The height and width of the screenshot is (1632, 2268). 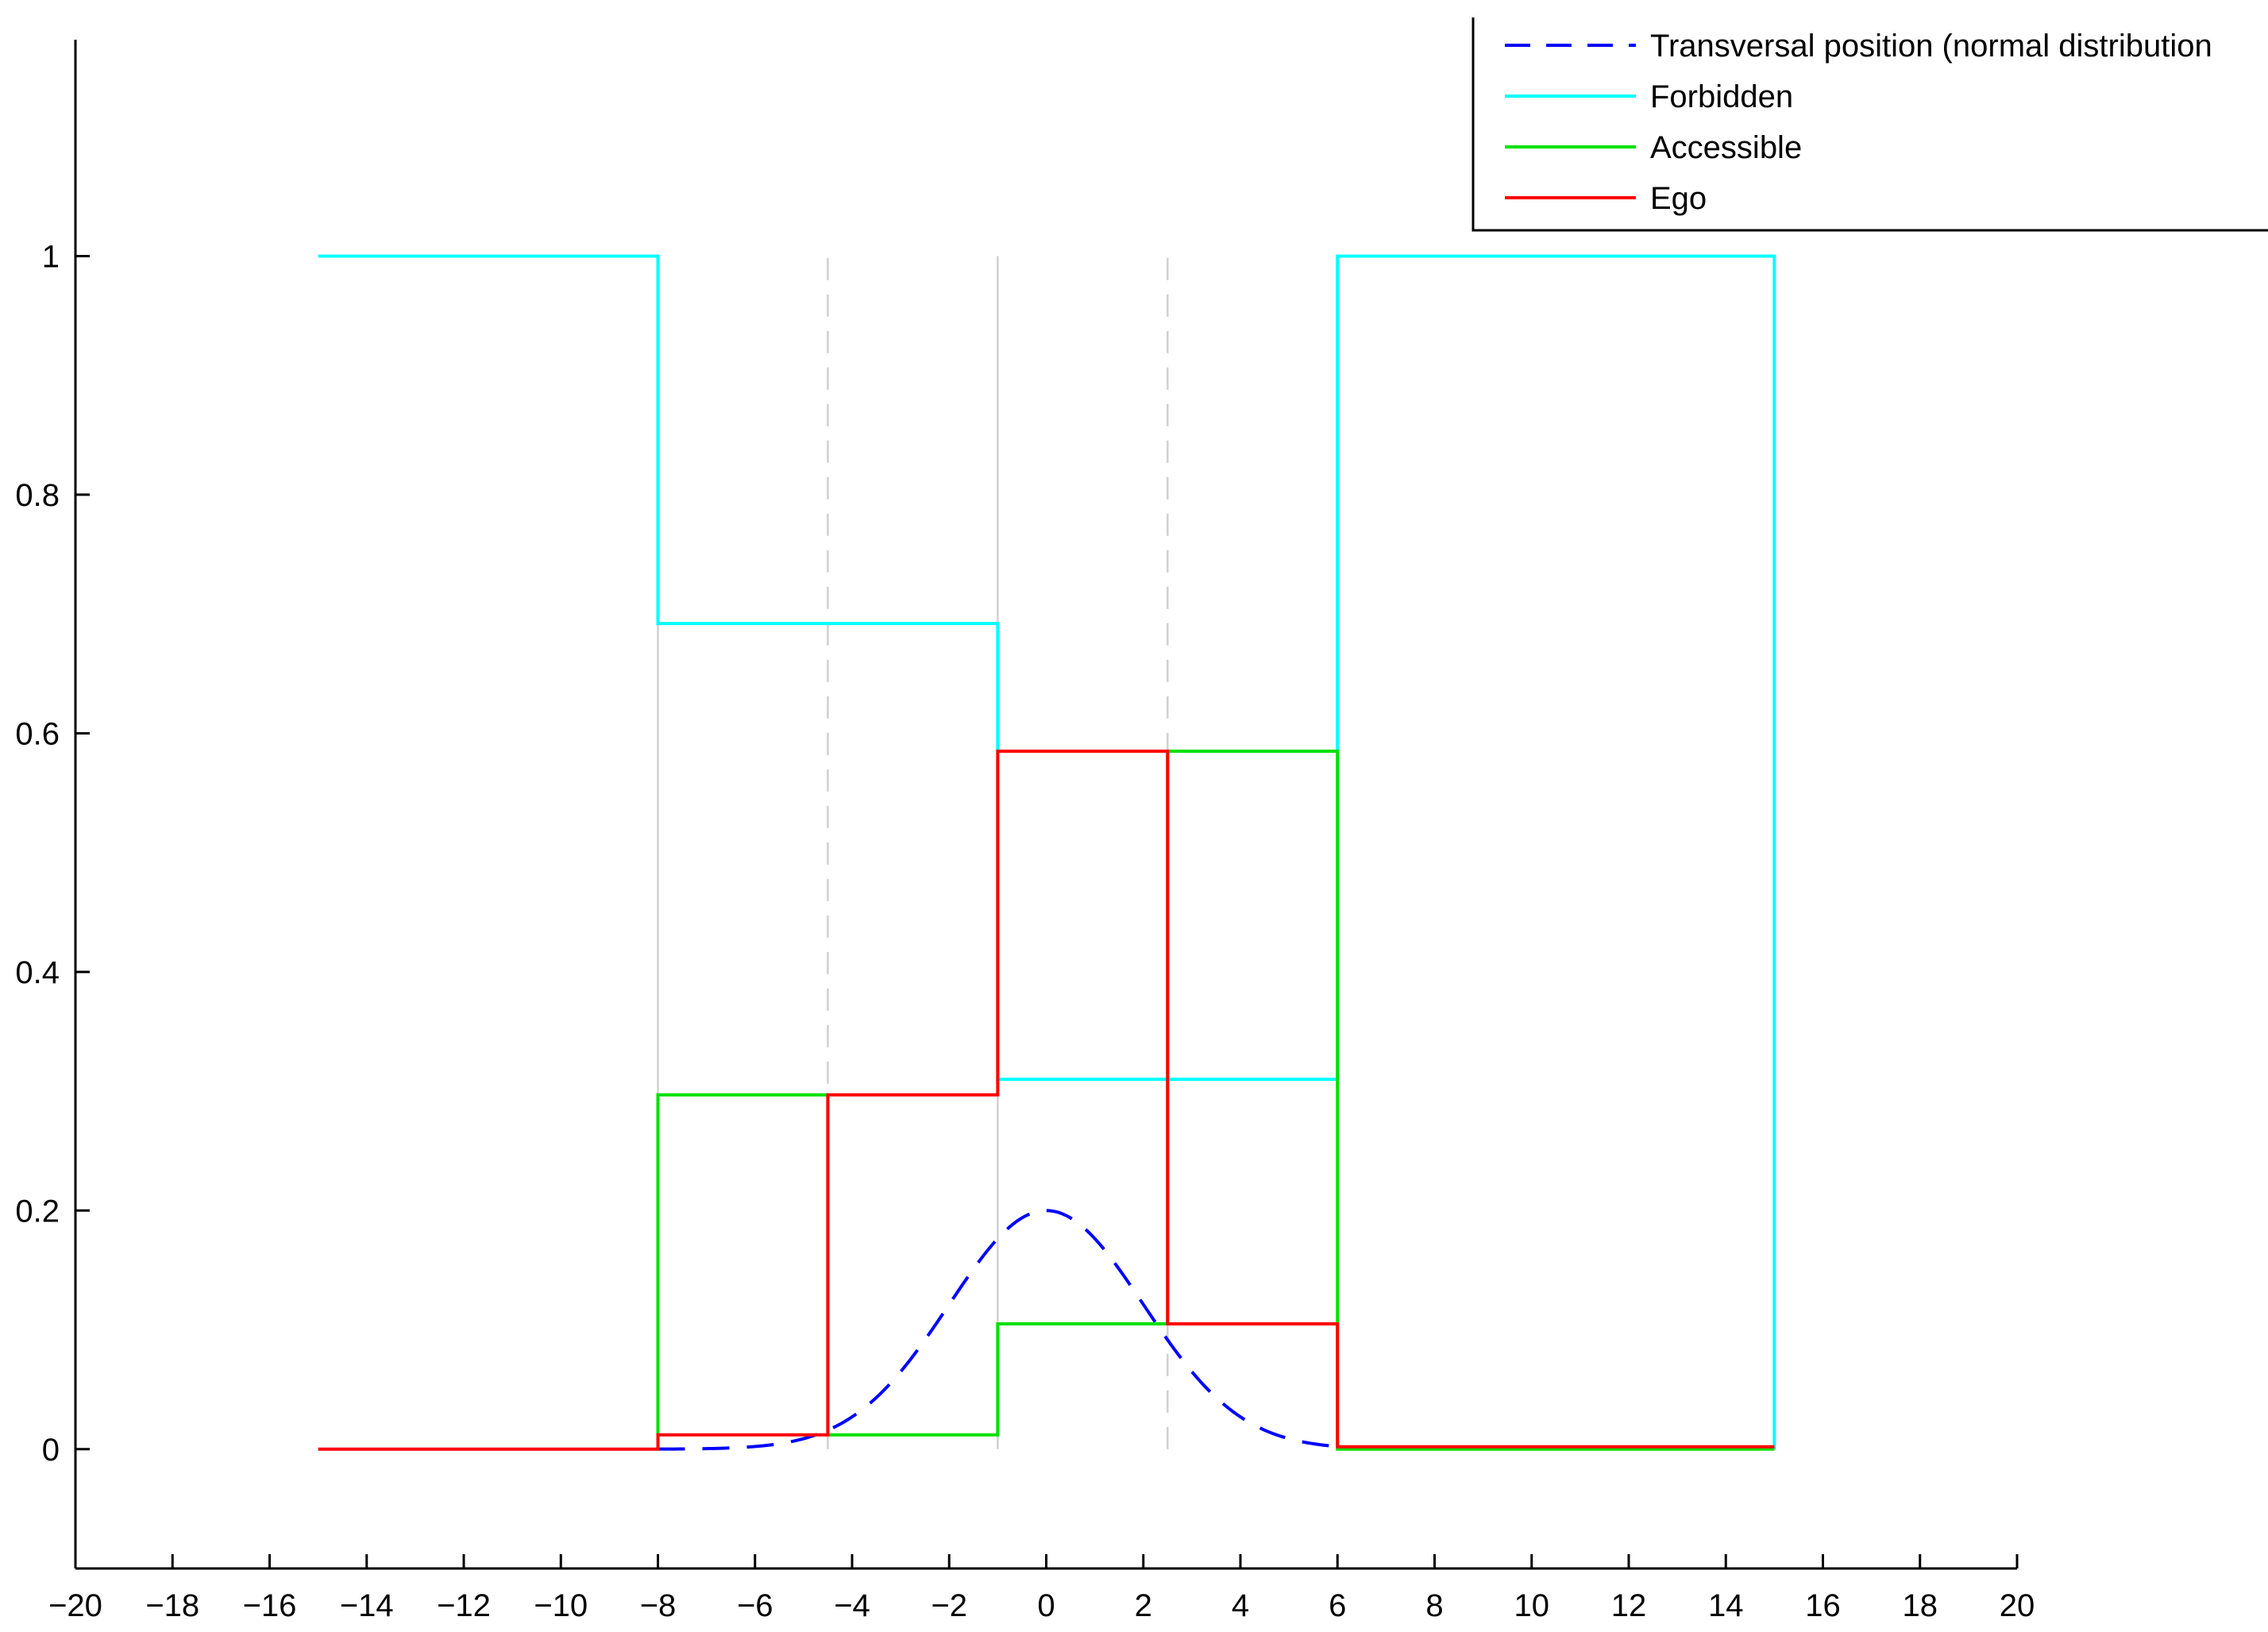 What do you see at coordinates (1920, 1605) in the screenshot?
I see `x-tick-label: 18` at bounding box center [1920, 1605].